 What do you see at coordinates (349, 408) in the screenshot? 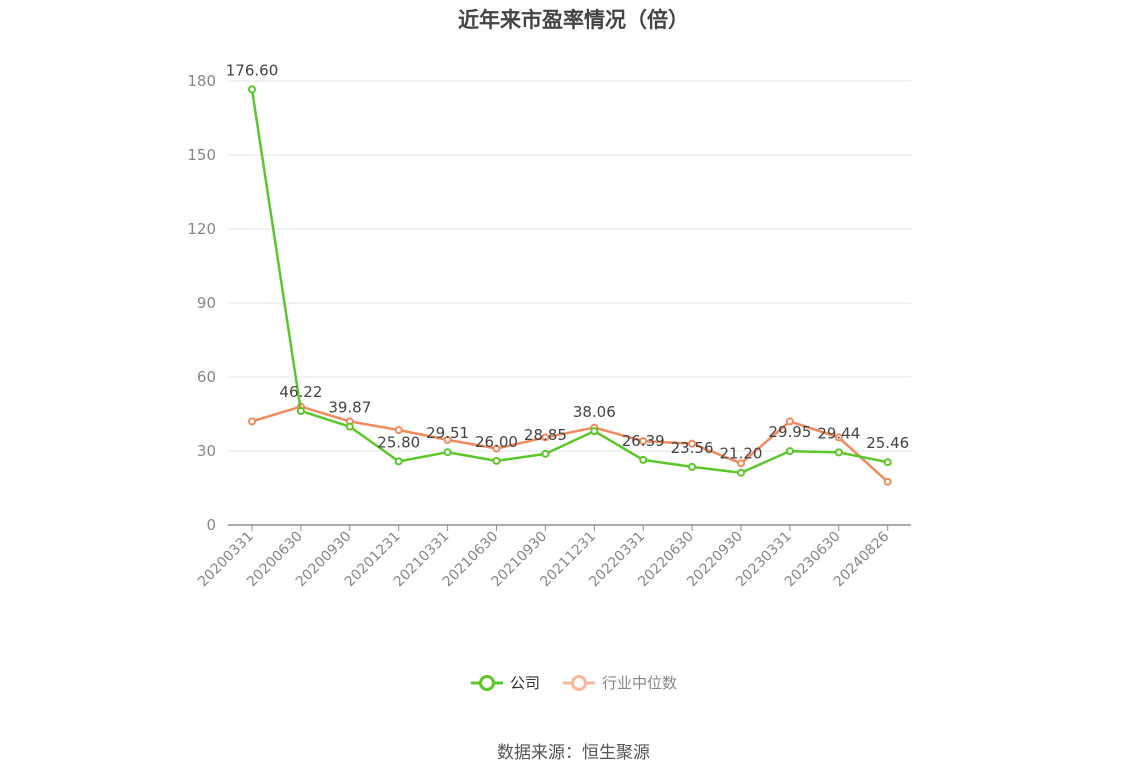
I see `data-label-company: 39.87` at bounding box center [349, 408].